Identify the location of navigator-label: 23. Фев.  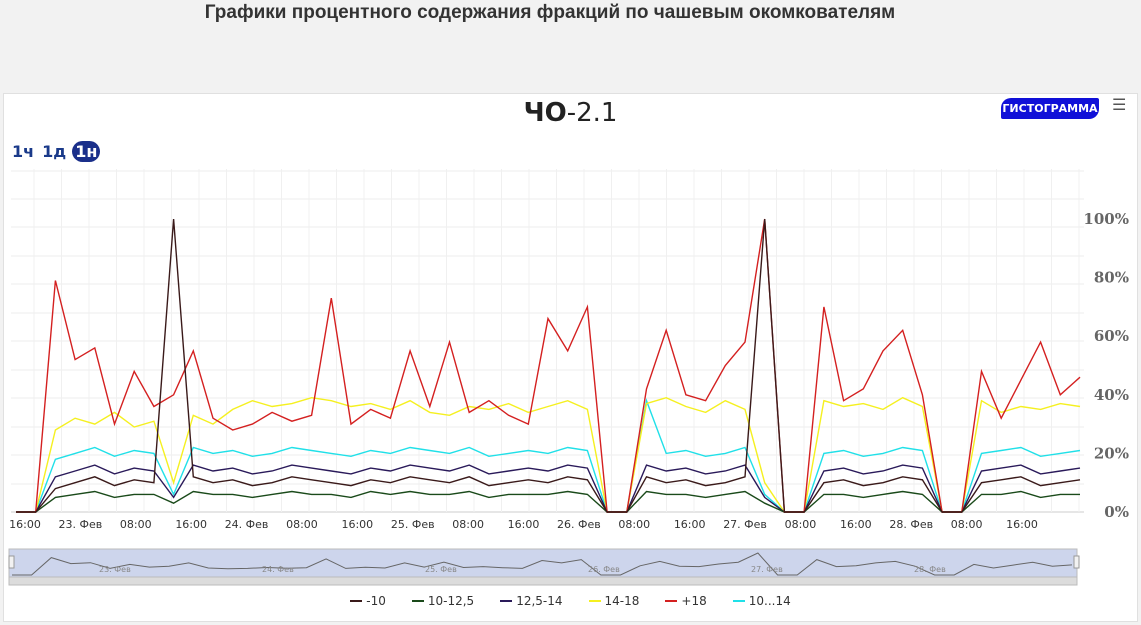
(115, 569).